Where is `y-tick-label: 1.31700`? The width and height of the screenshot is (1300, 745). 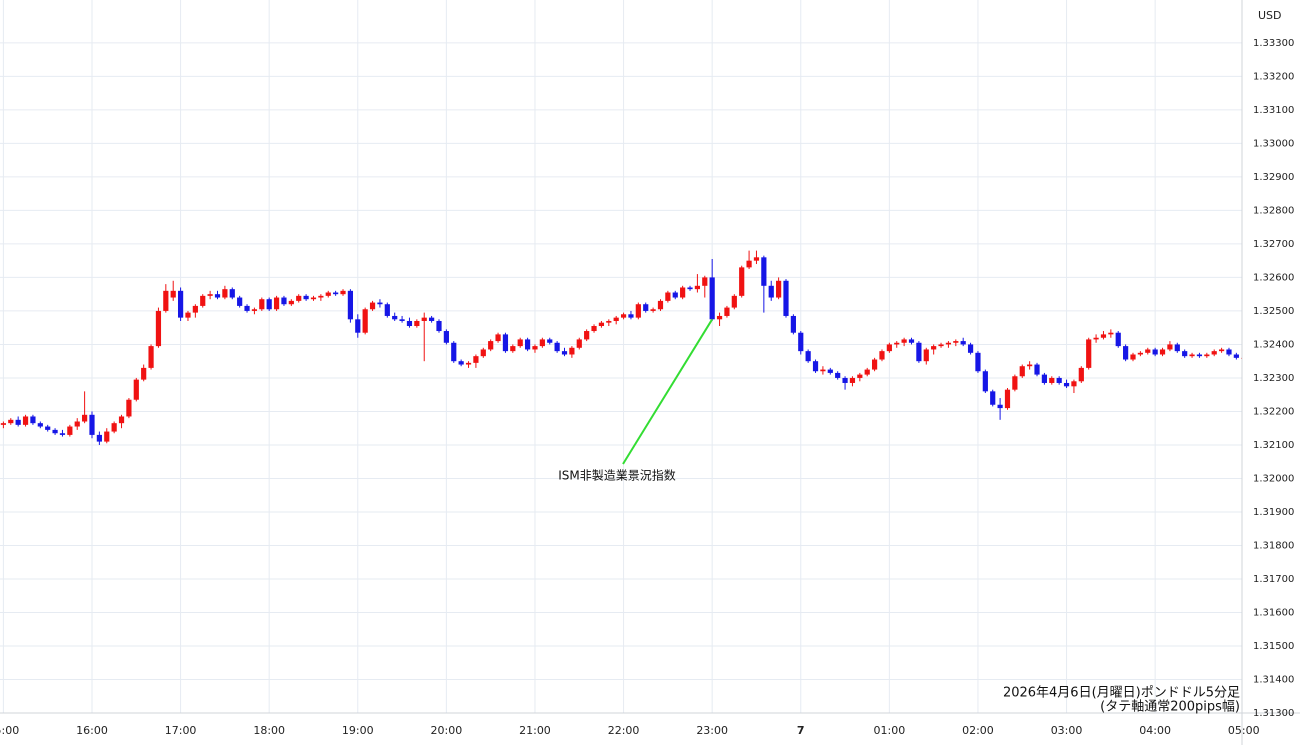
y-tick-label: 1.31700 is located at coordinates (1273, 579).